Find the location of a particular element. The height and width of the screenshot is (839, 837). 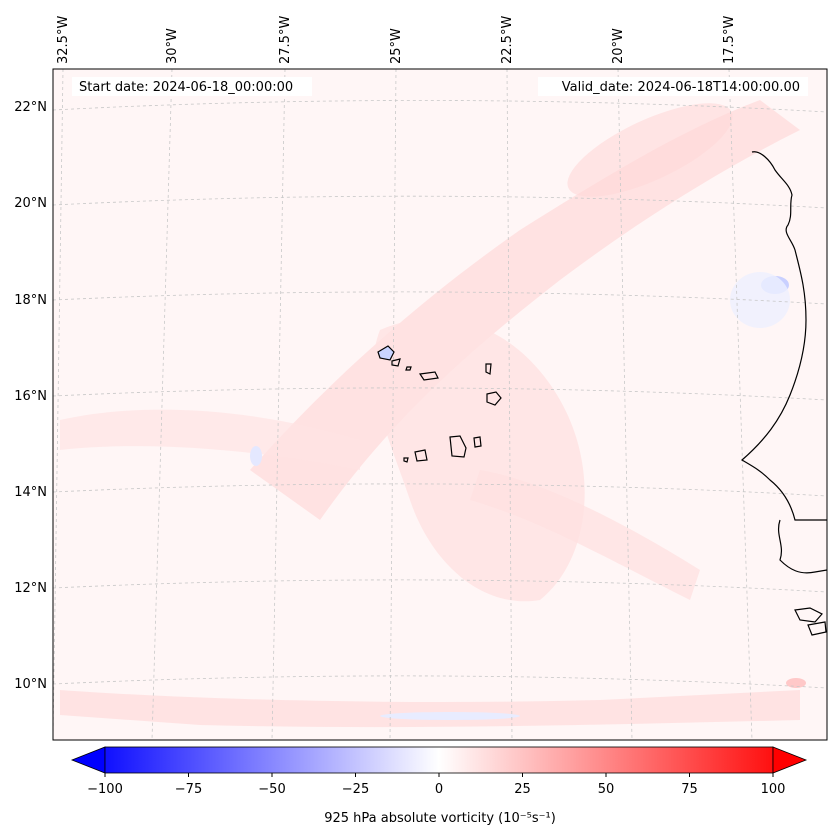

island-sal is located at coordinates (488, 369).